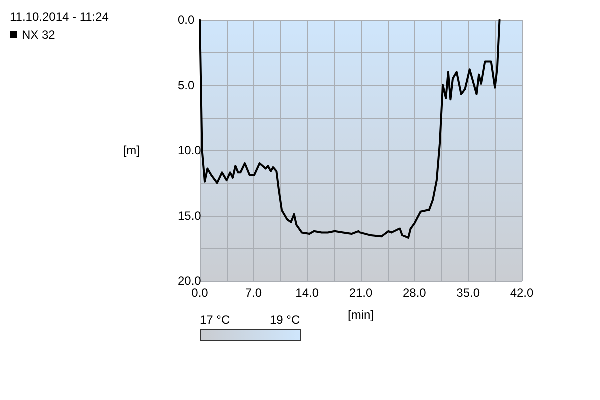  Describe the element at coordinates (215, 320) in the screenshot. I see `text: 17 °C` at that location.